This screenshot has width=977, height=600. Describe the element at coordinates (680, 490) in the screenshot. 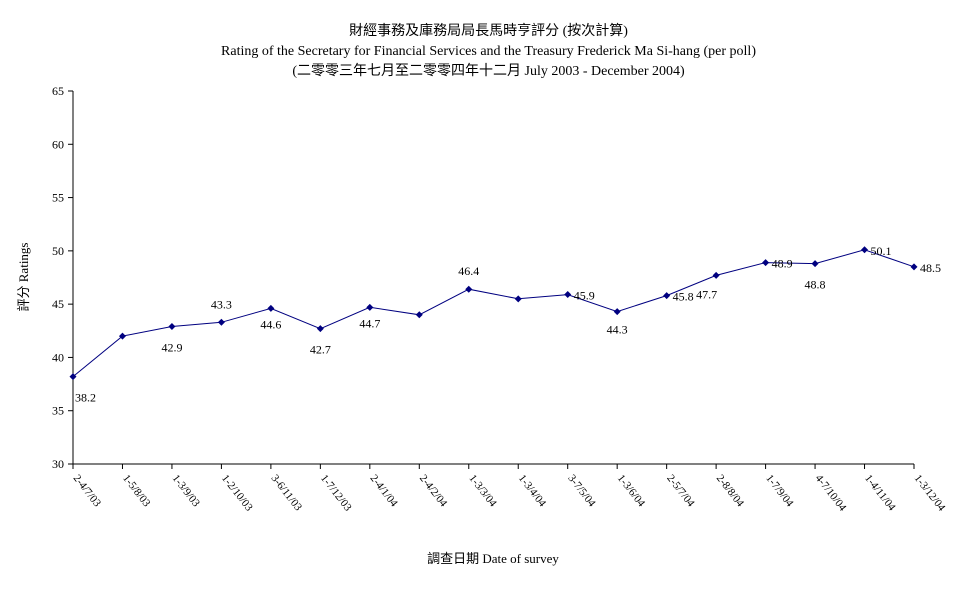

I see `x-tick-label: 2-5/7/04` at that location.